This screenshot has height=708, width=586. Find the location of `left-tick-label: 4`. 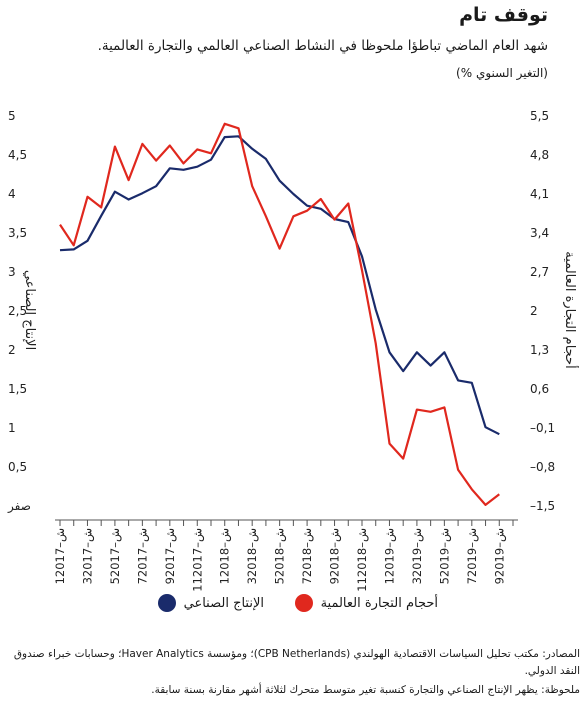

left-tick-label: 4 is located at coordinates (12, 194).